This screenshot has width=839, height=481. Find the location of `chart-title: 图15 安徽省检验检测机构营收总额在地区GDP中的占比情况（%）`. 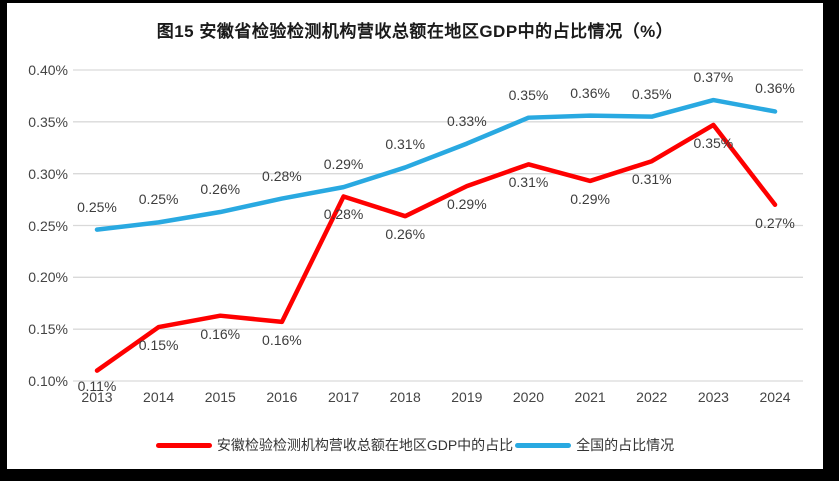

chart-title: 图15 安徽省检验检测机构营收总额在地区GDP中的占比情况（%） is located at coordinates (415, 31).